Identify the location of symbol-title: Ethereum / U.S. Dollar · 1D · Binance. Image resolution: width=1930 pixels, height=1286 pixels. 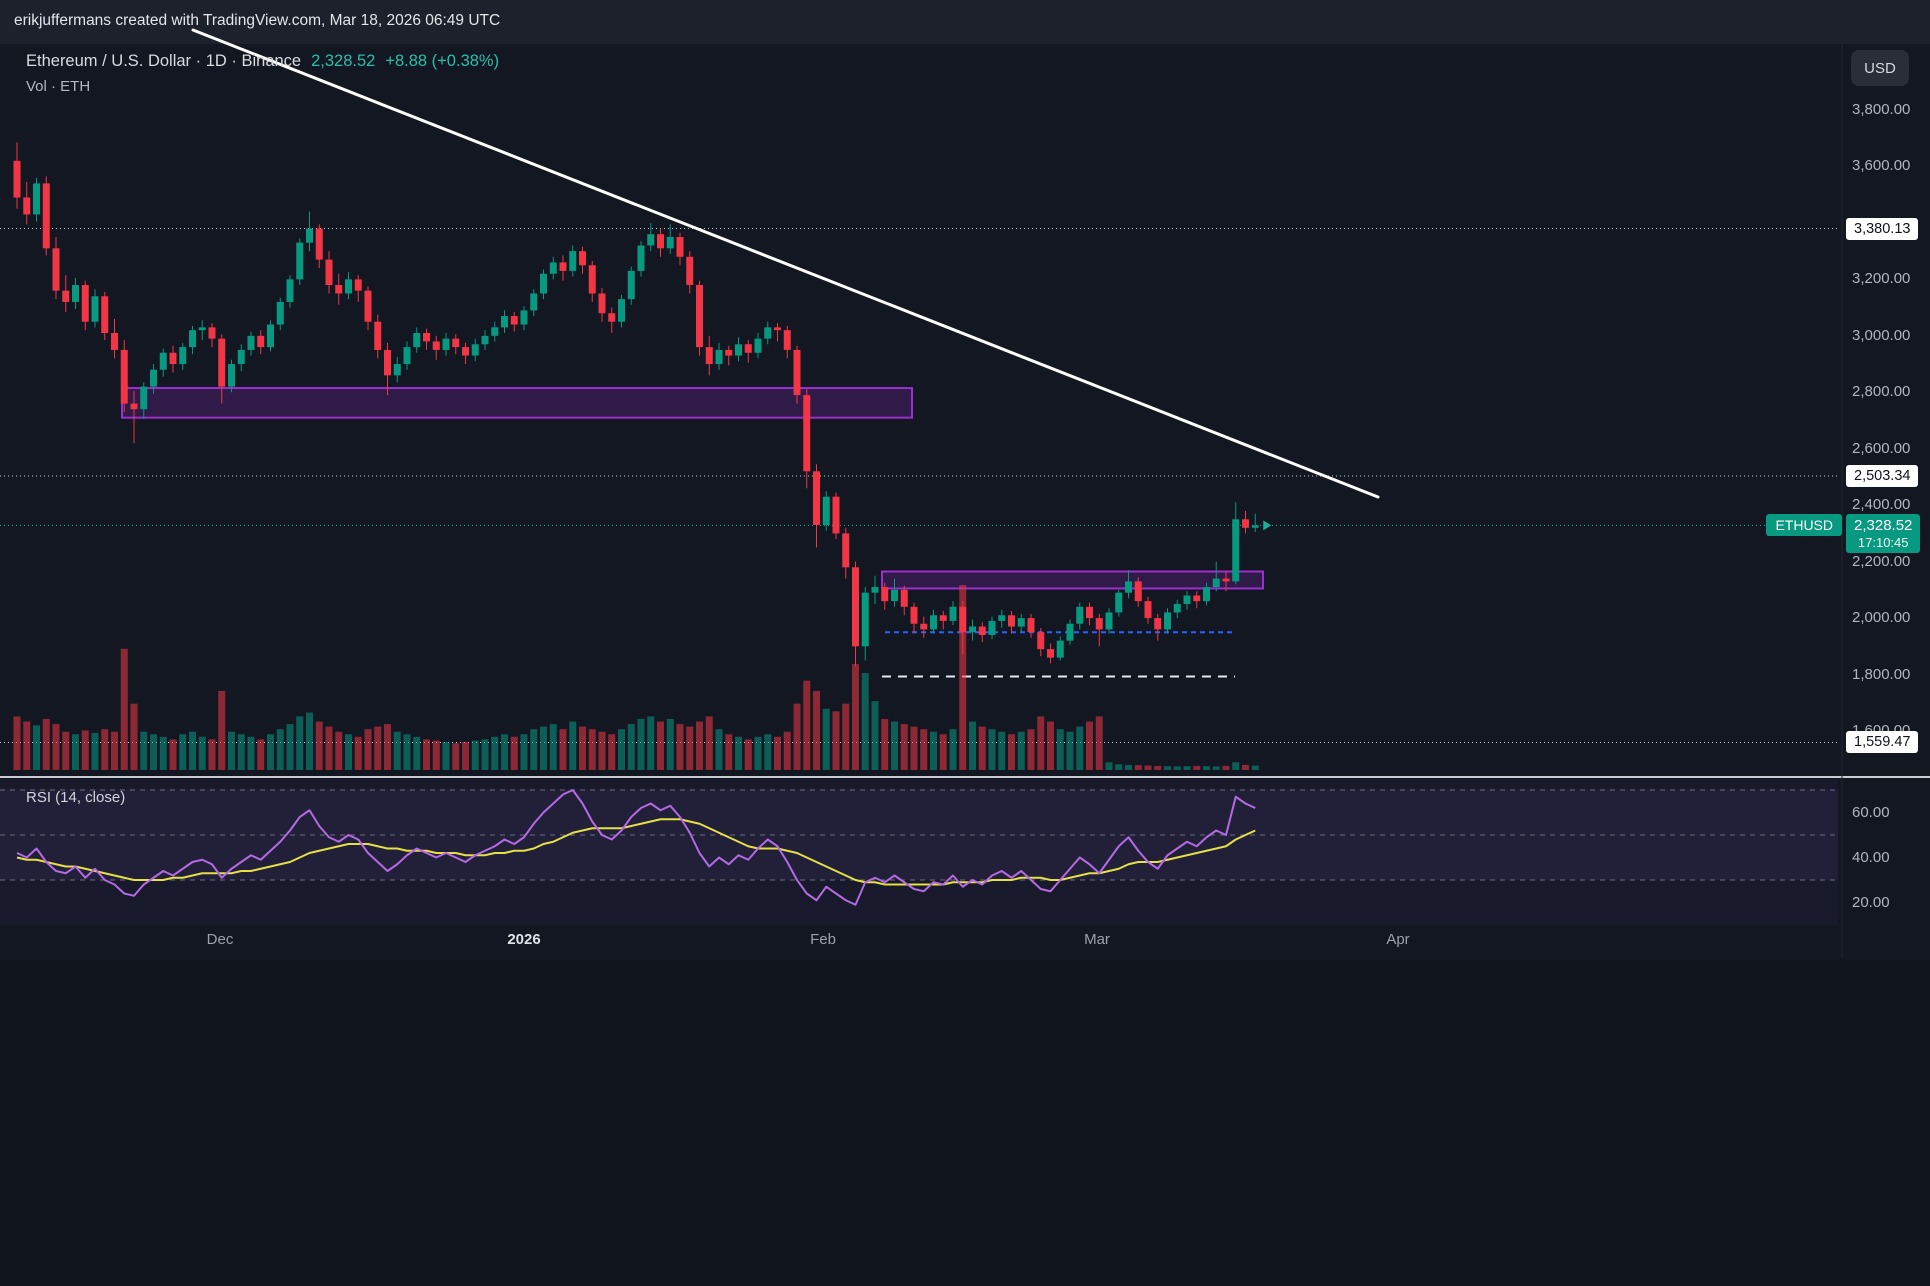
(164, 61).